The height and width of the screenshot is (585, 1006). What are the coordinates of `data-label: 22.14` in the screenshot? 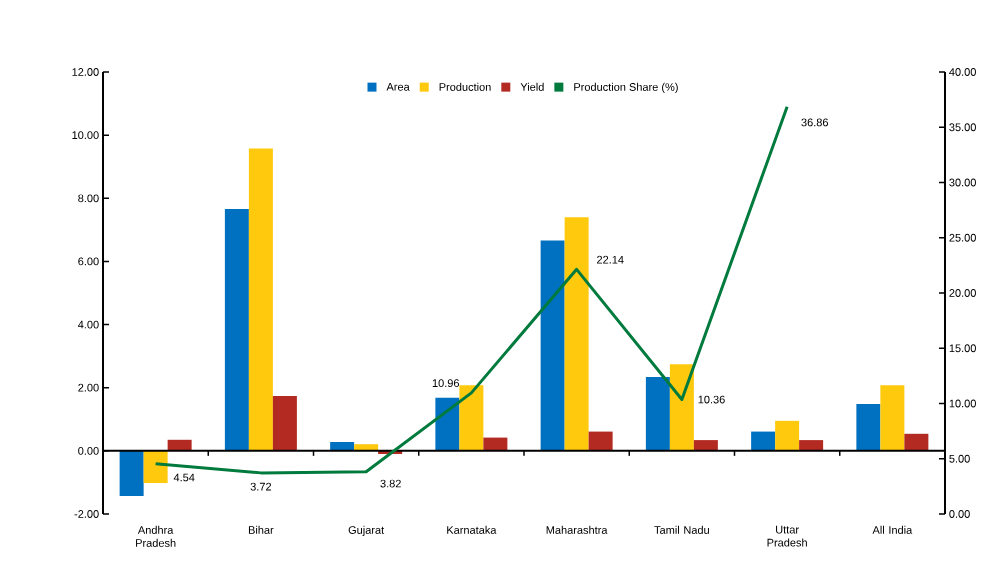 It's located at (610, 259).